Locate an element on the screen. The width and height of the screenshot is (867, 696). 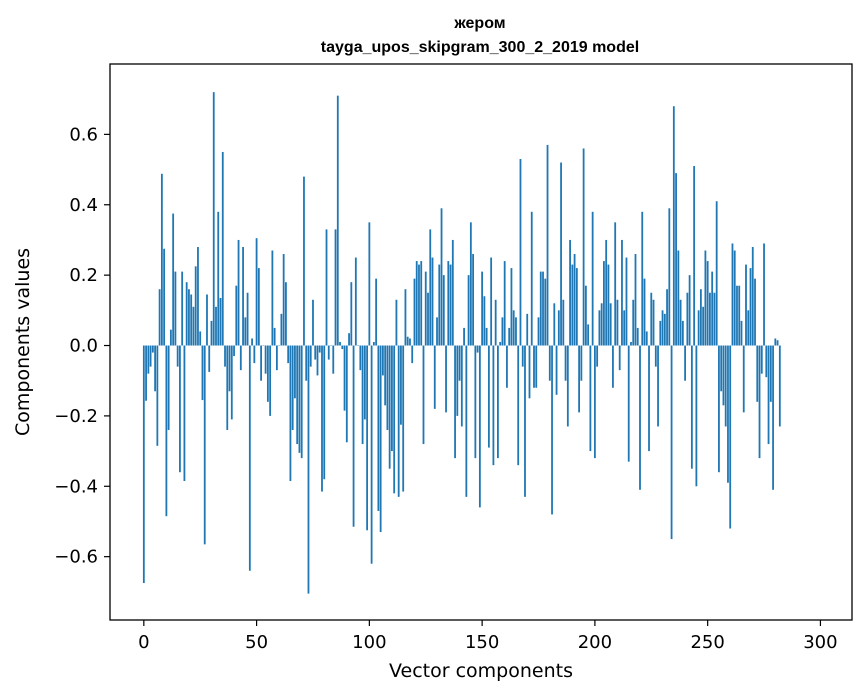
x-tick-label: 250 is located at coordinates (707, 642).